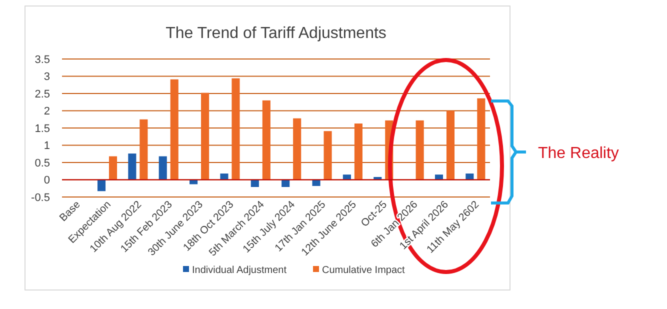 The height and width of the screenshot is (309, 667). Describe the element at coordinates (42, 128) in the screenshot. I see `y-tick-label: 1.5` at that location.